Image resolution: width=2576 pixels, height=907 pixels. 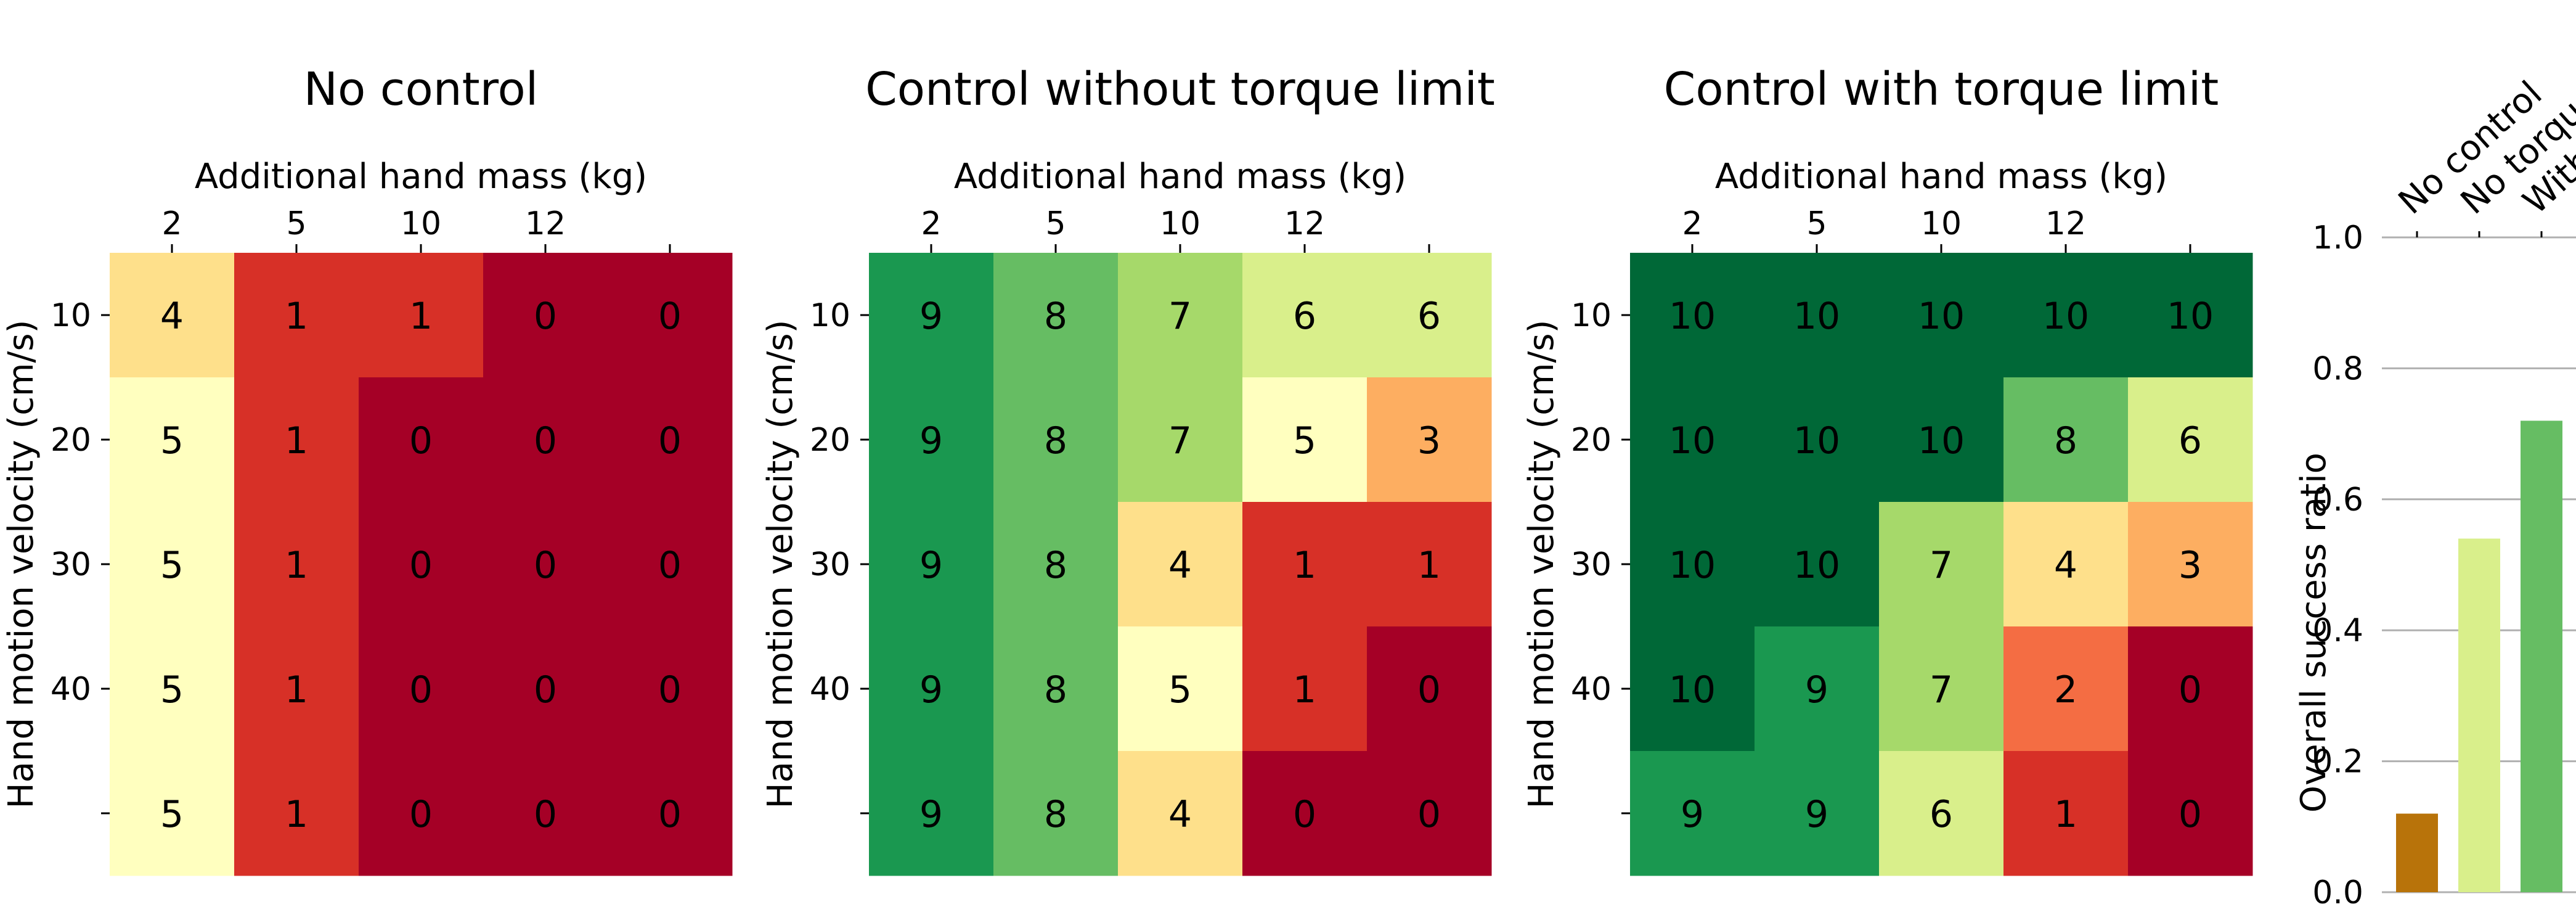 I want to click on x-tick-label: 5, so click(x=1055, y=223).